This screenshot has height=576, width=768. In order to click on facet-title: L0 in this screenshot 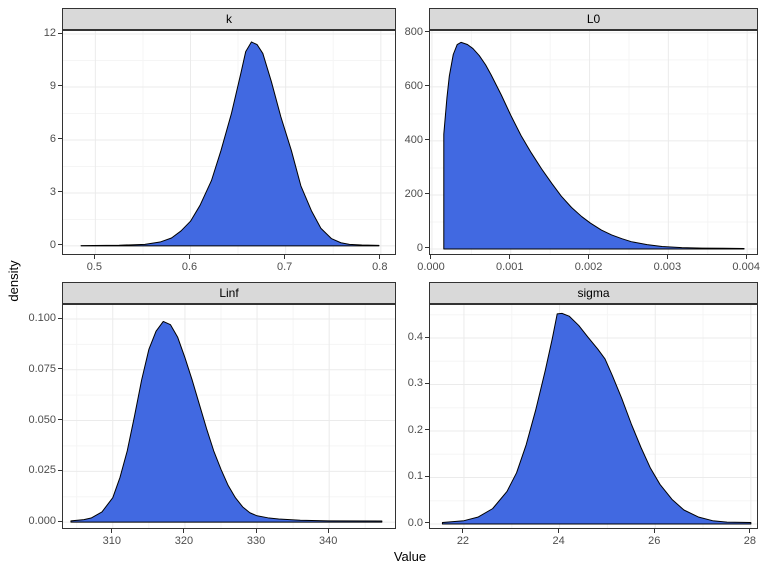, I will do `click(593, 19)`.